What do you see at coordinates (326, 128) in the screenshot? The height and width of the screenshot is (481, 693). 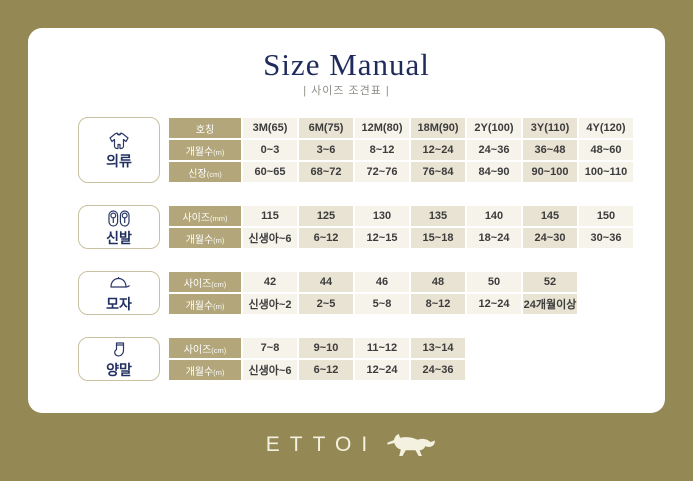 I see `size-cell: 6M(75)` at bounding box center [326, 128].